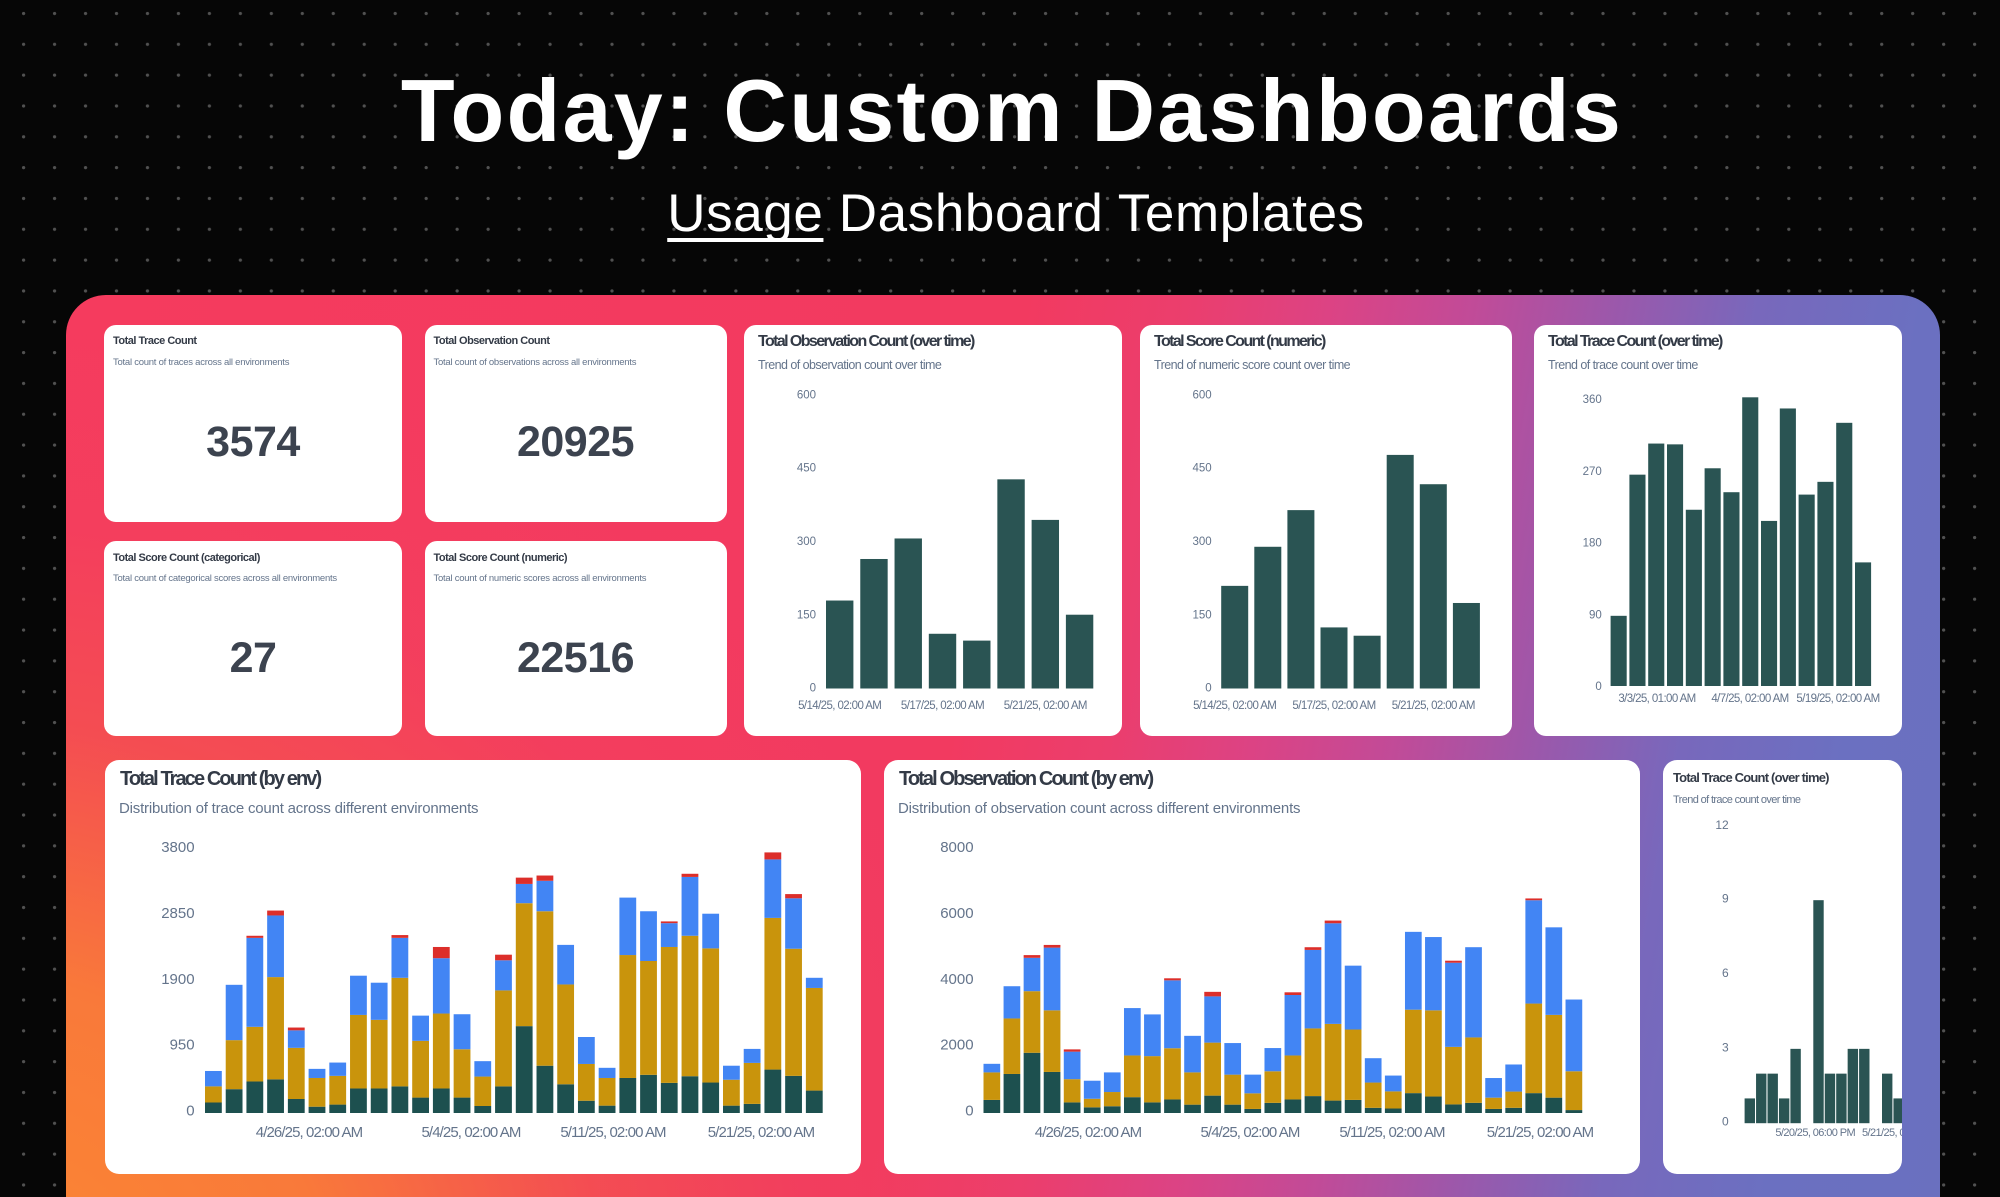 This screenshot has height=1197, width=2000. What do you see at coordinates (1815, 1133) in the screenshot?
I see `svg-text: 5/20/25, 06:00 PM` at bounding box center [1815, 1133].